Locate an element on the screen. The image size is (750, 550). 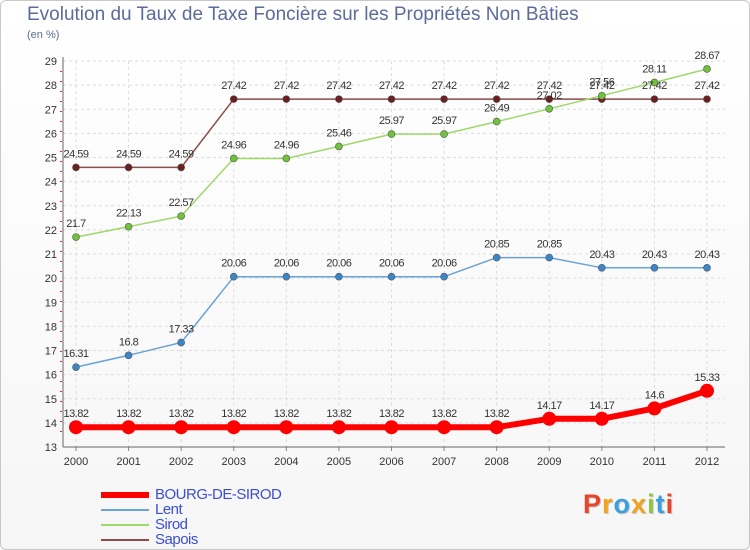
x-tick-label: 2002 is located at coordinates (181, 462).